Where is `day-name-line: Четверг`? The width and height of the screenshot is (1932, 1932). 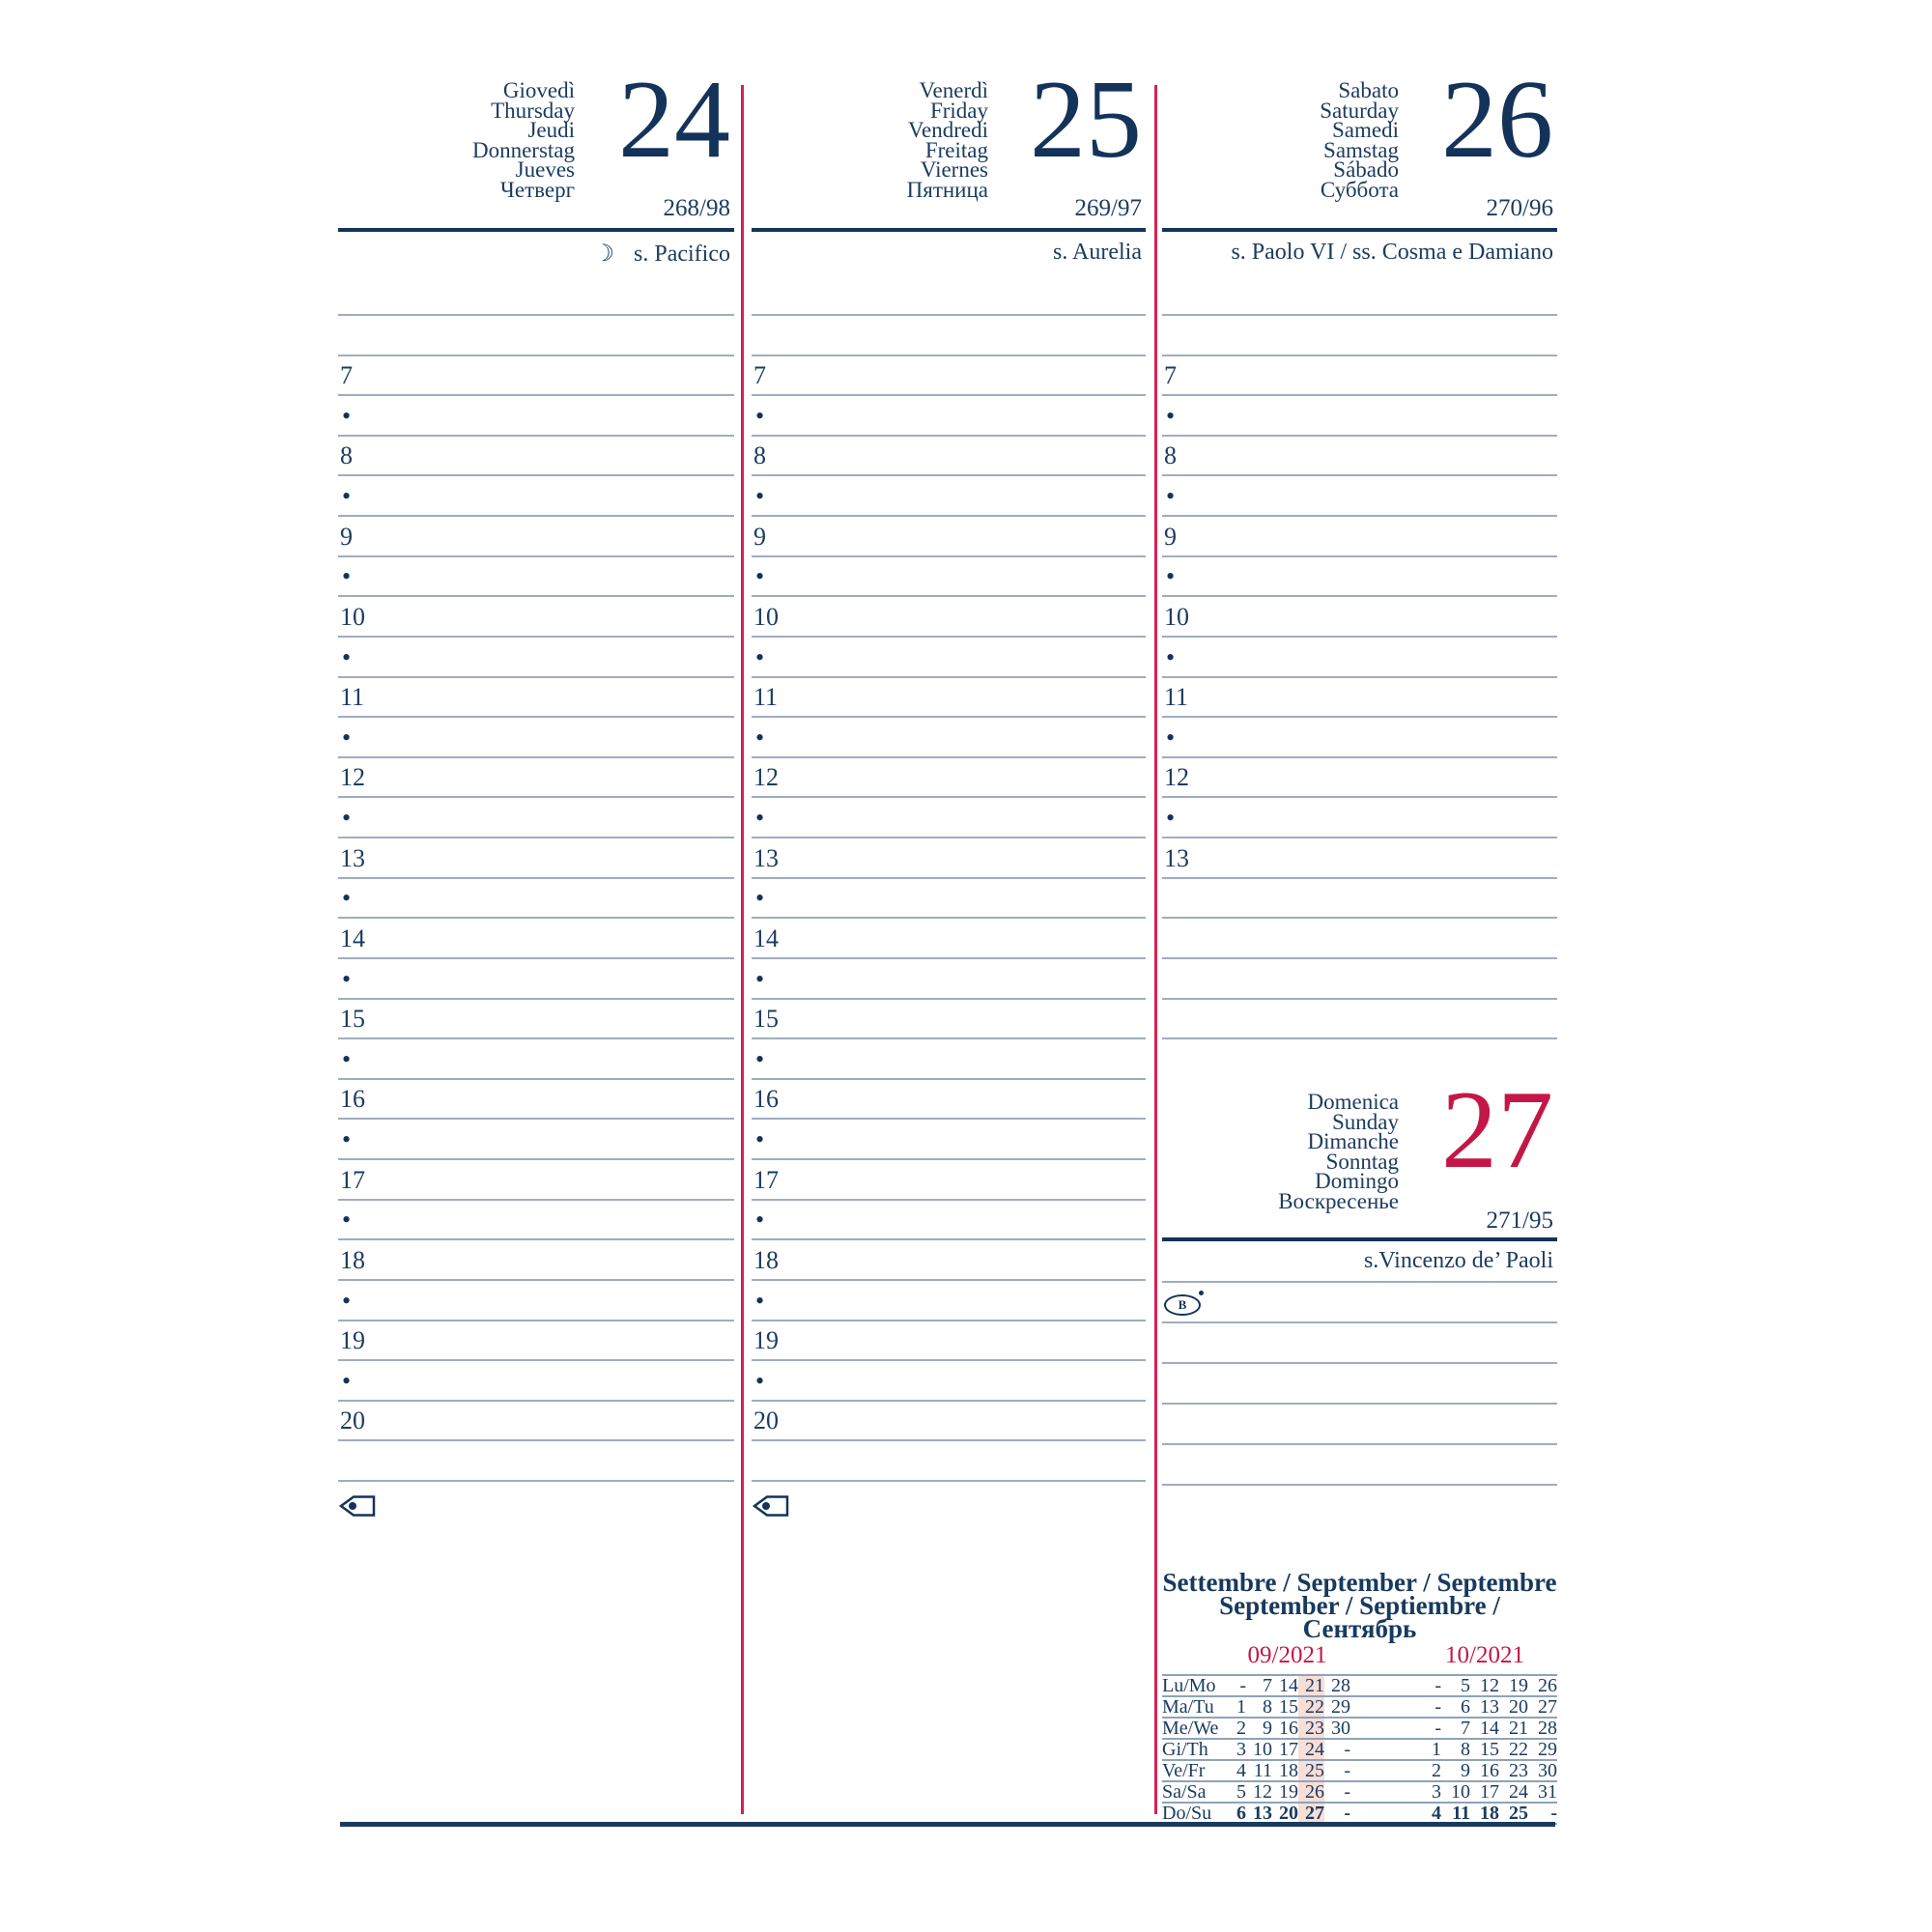
day-name-line: Четверг is located at coordinates (537, 189).